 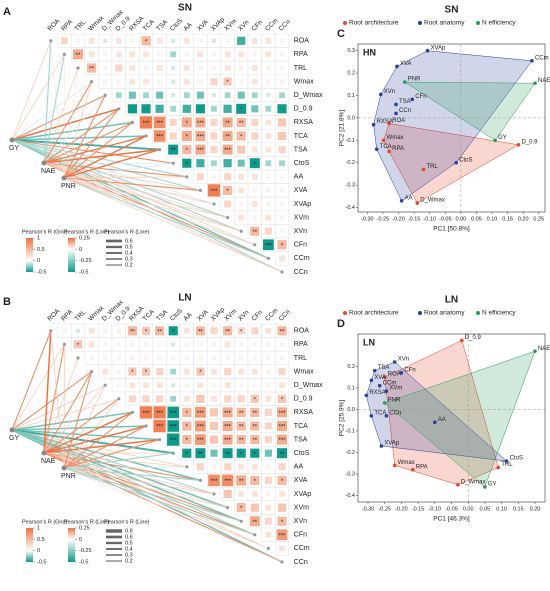 I want to click on point-label: TRL, so click(x=432, y=167).